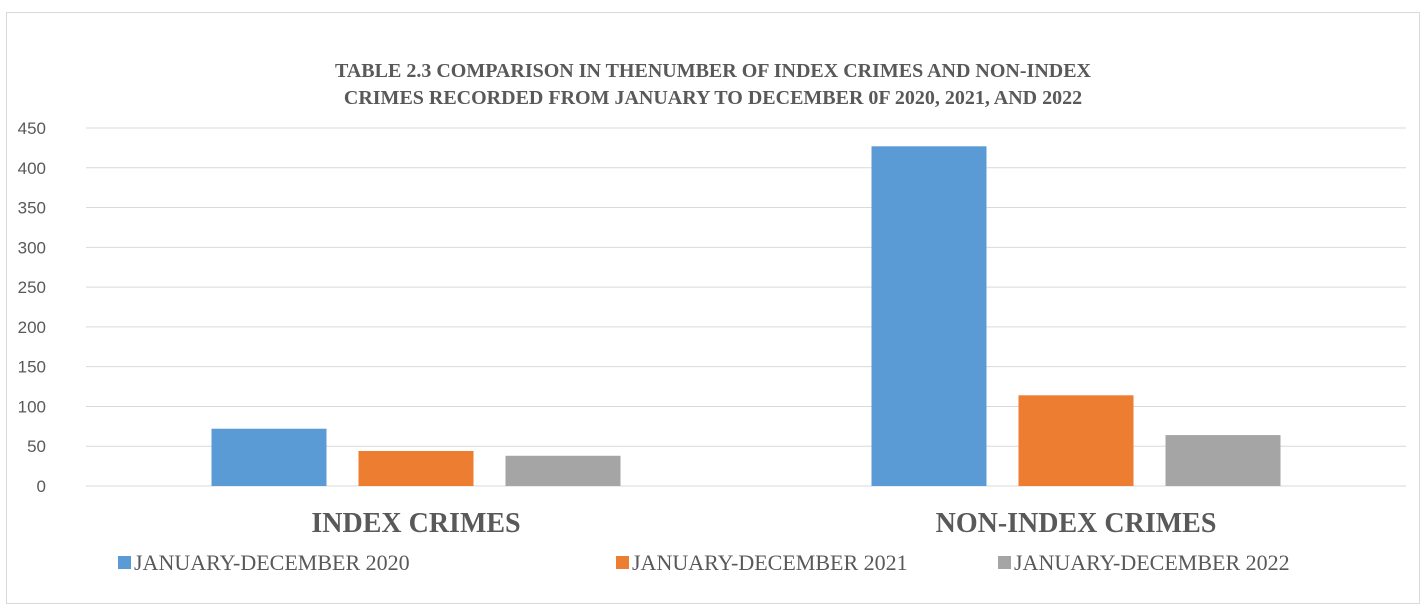  What do you see at coordinates (32, 406) in the screenshot?
I see `y-tick-label: 100` at bounding box center [32, 406].